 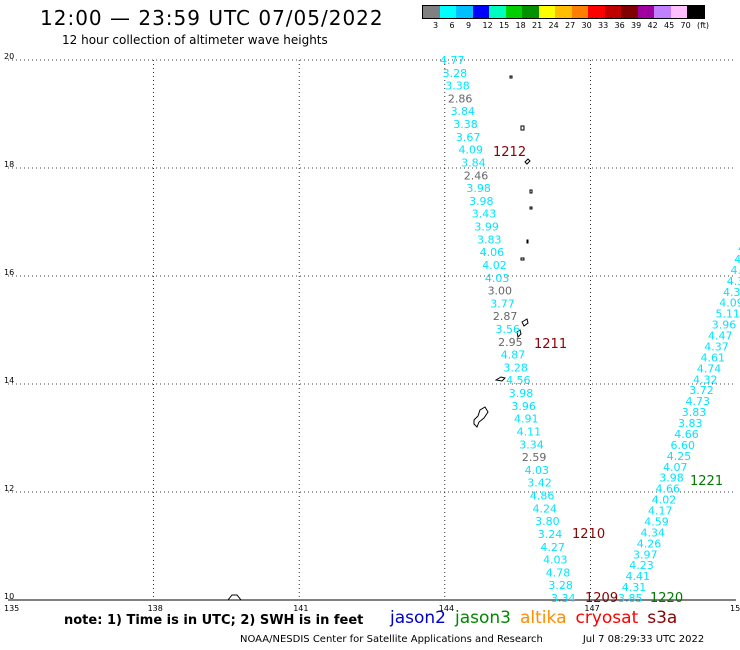 What do you see at coordinates (300, 608) in the screenshot?
I see `longitude-tick-label: 141` at bounding box center [300, 608].